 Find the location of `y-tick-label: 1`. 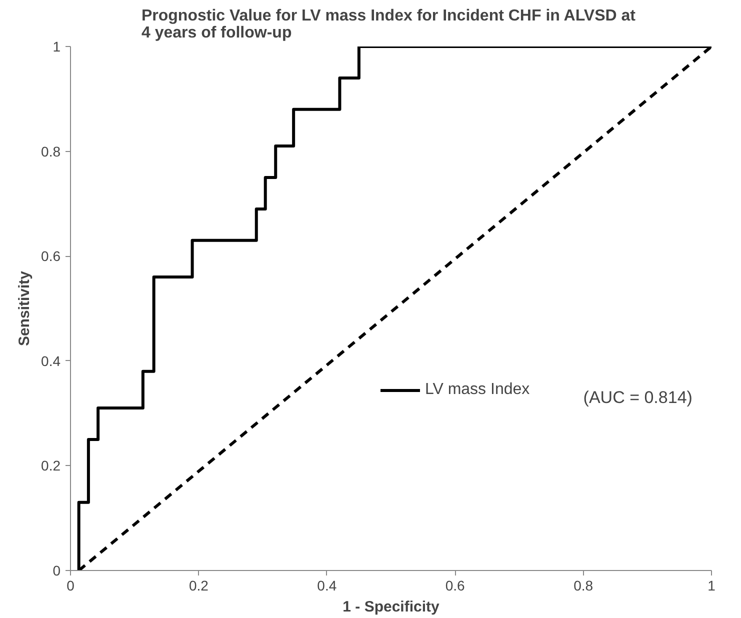

y-tick-label: 1 is located at coordinates (56, 46).